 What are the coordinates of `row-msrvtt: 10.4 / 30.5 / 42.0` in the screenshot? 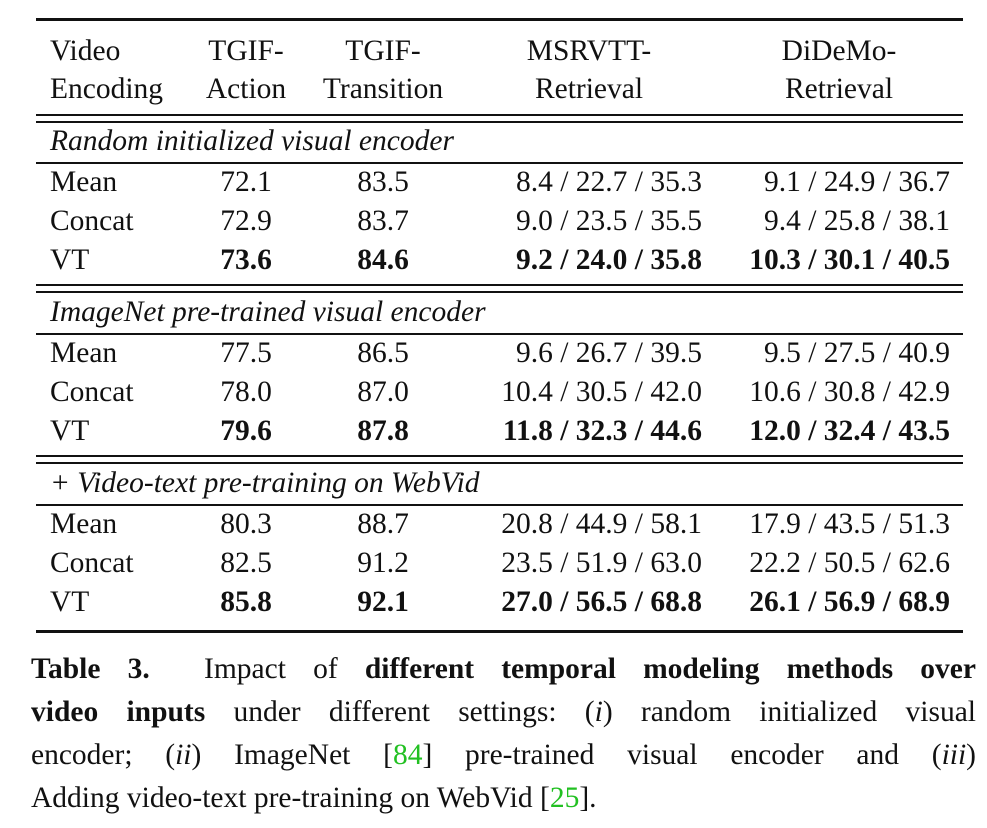 It's located at (601, 392).